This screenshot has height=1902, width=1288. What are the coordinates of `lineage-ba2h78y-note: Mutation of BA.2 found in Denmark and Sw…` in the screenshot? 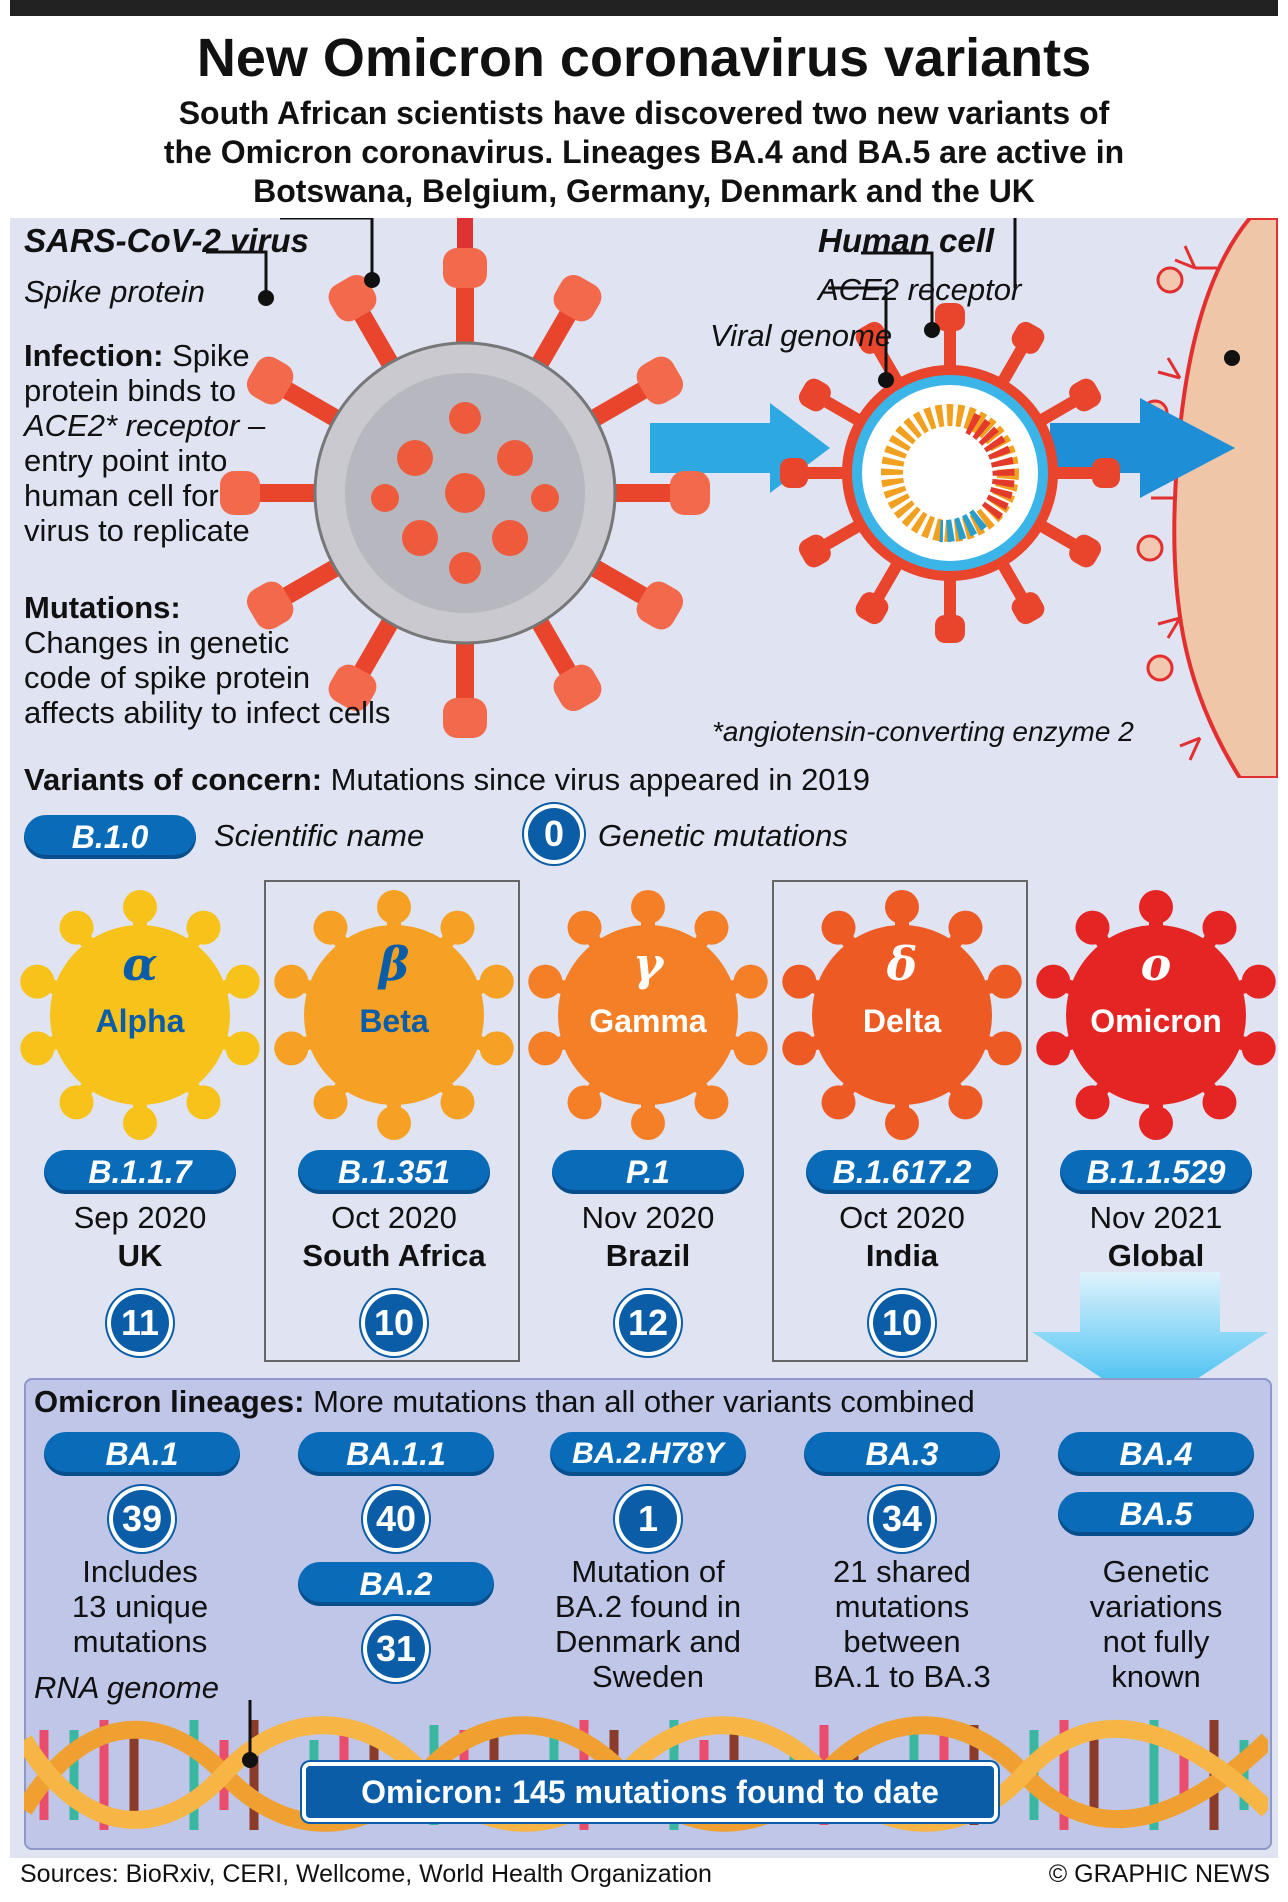 It's located at (648, 1624).